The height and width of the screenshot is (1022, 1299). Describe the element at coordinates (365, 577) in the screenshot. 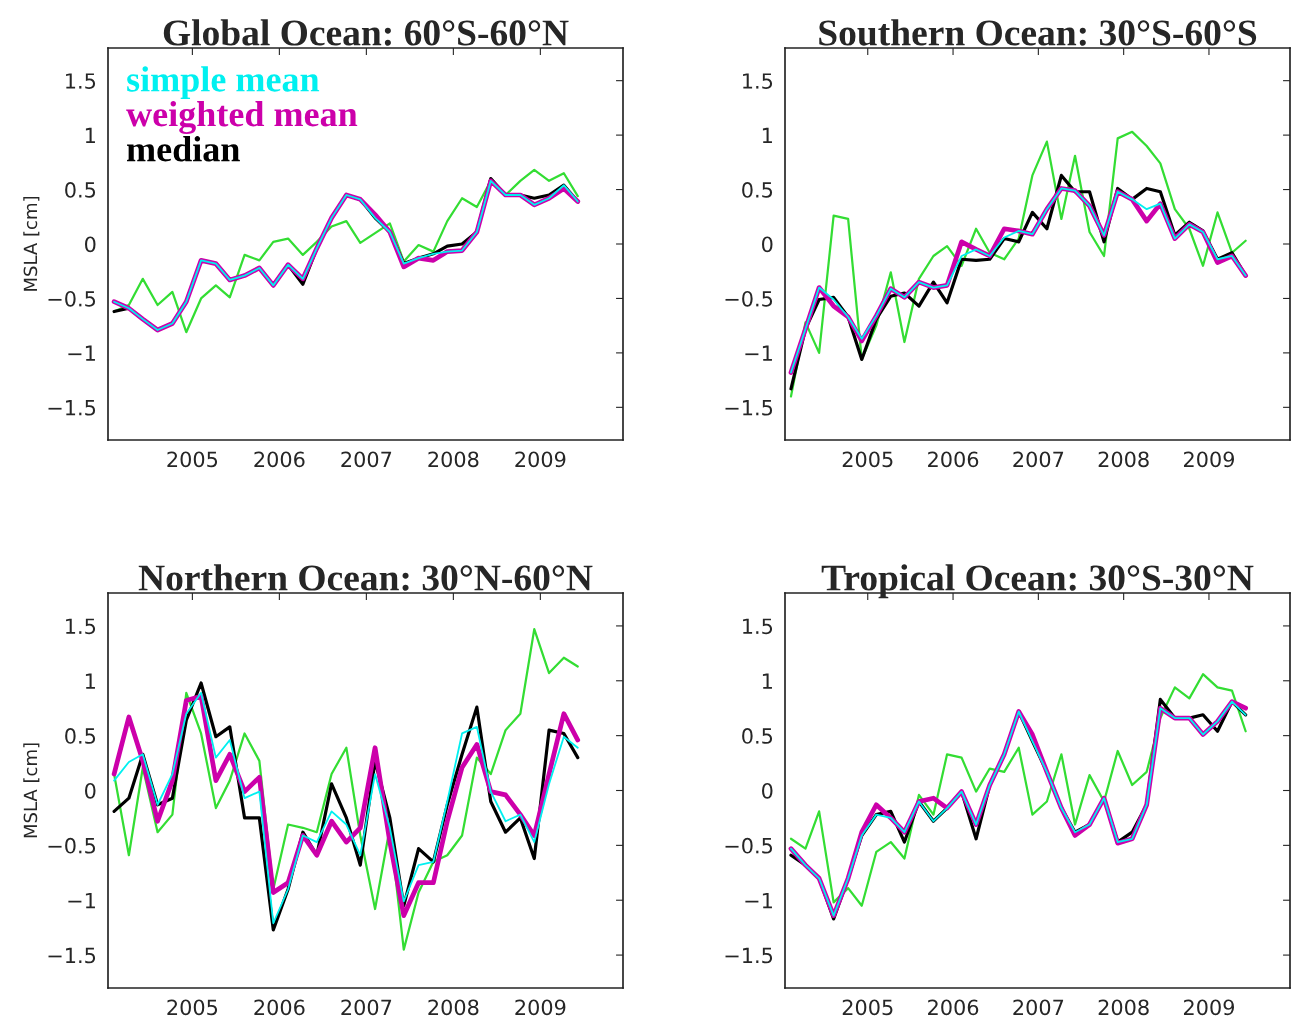

I see `chart-title: Northern Ocean: 30°N-60°N` at that location.